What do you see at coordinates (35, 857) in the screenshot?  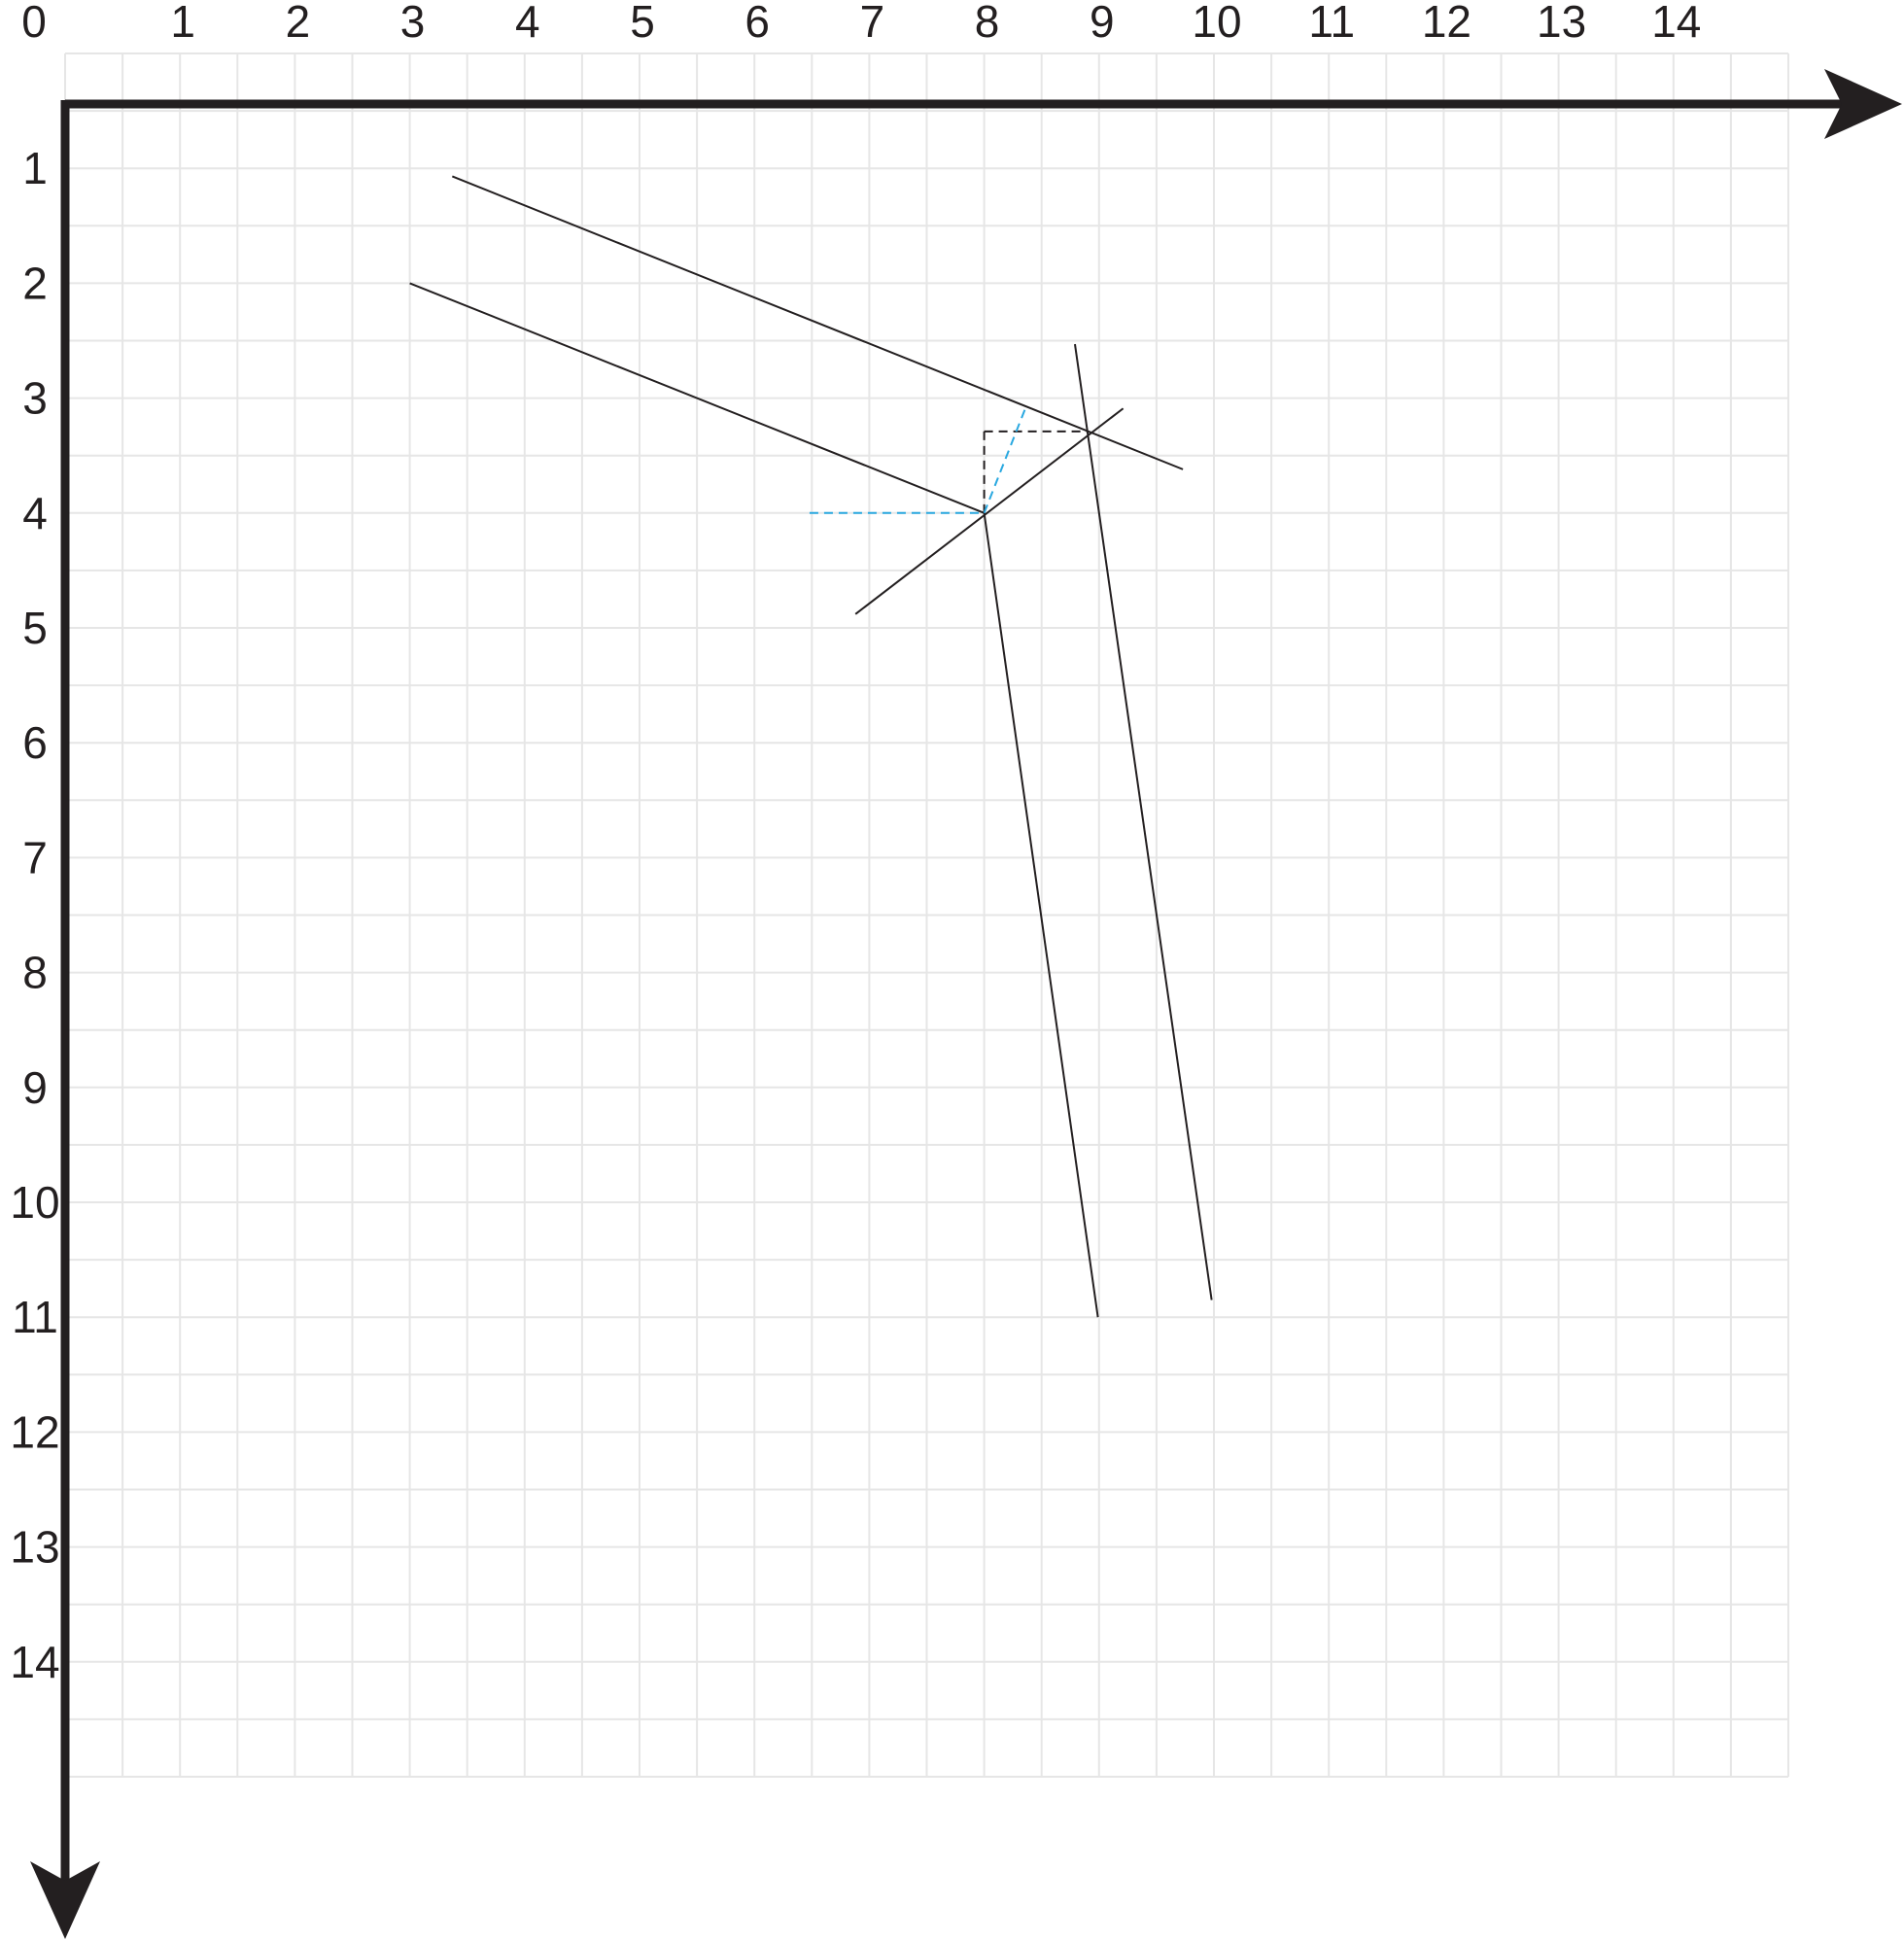 I see `y-tick-label: 7` at bounding box center [35, 857].